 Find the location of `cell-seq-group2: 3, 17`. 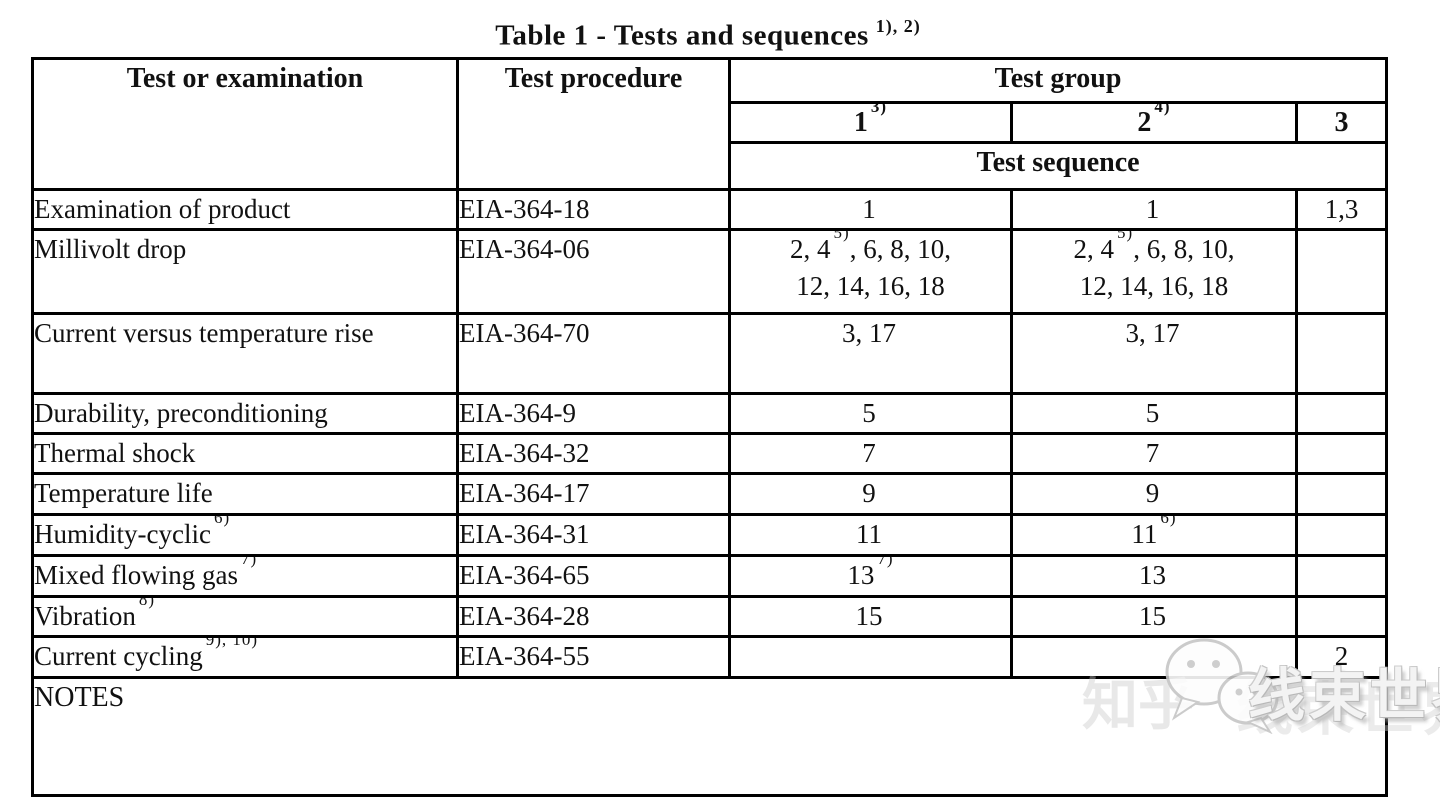

cell-seq-group2: 3, 17 is located at coordinates (1154, 353).